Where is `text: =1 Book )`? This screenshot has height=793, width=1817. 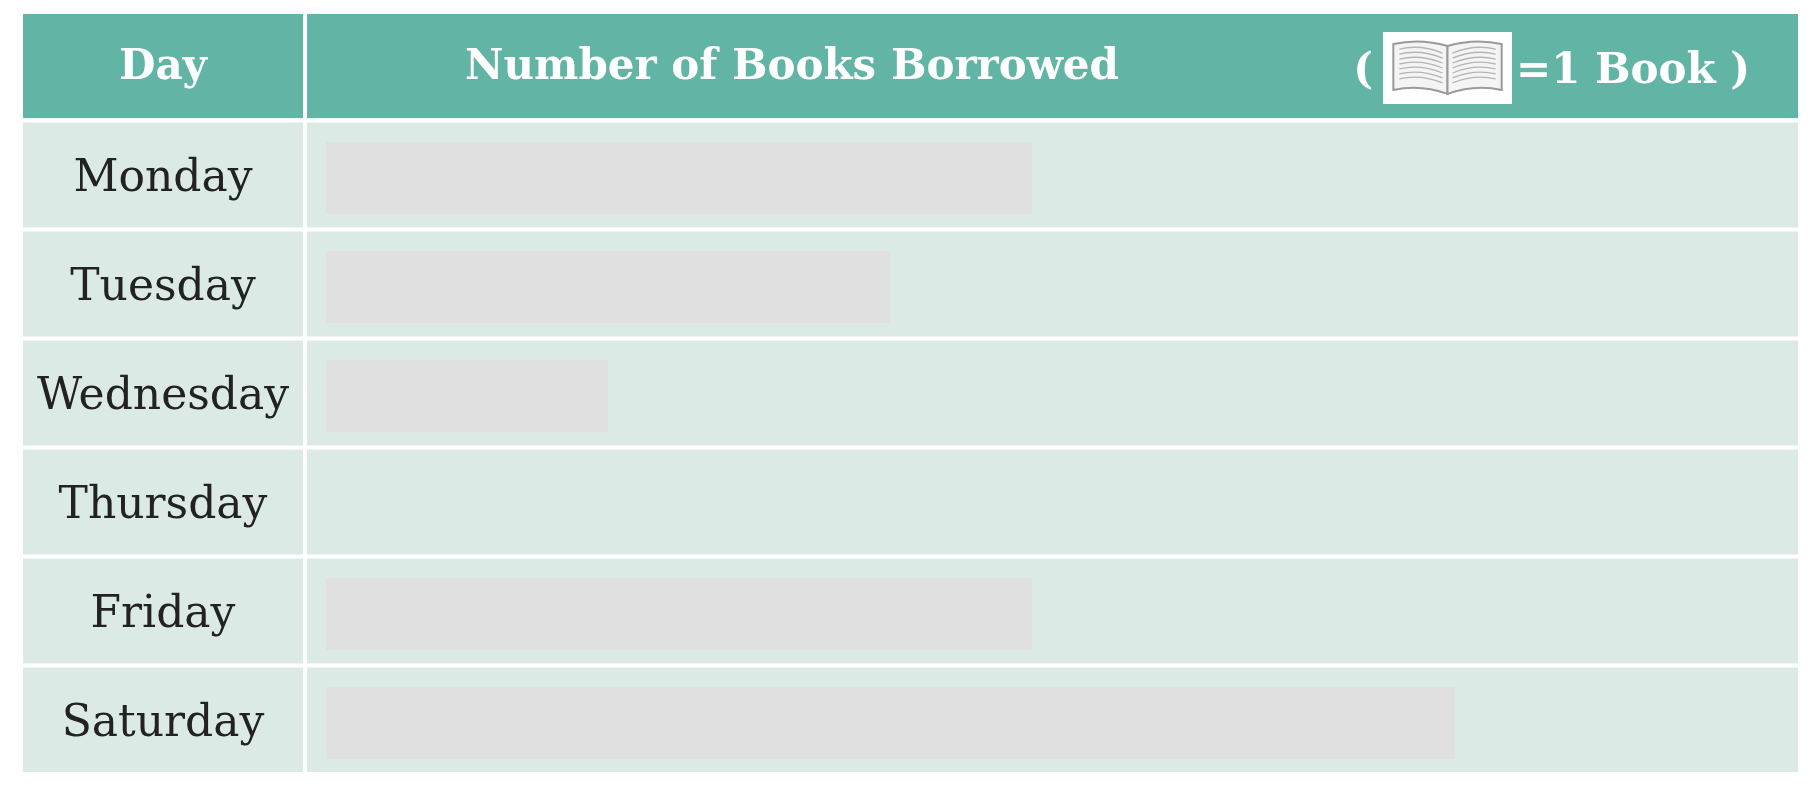
text: =1 Book ) is located at coordinates (1633, 68).